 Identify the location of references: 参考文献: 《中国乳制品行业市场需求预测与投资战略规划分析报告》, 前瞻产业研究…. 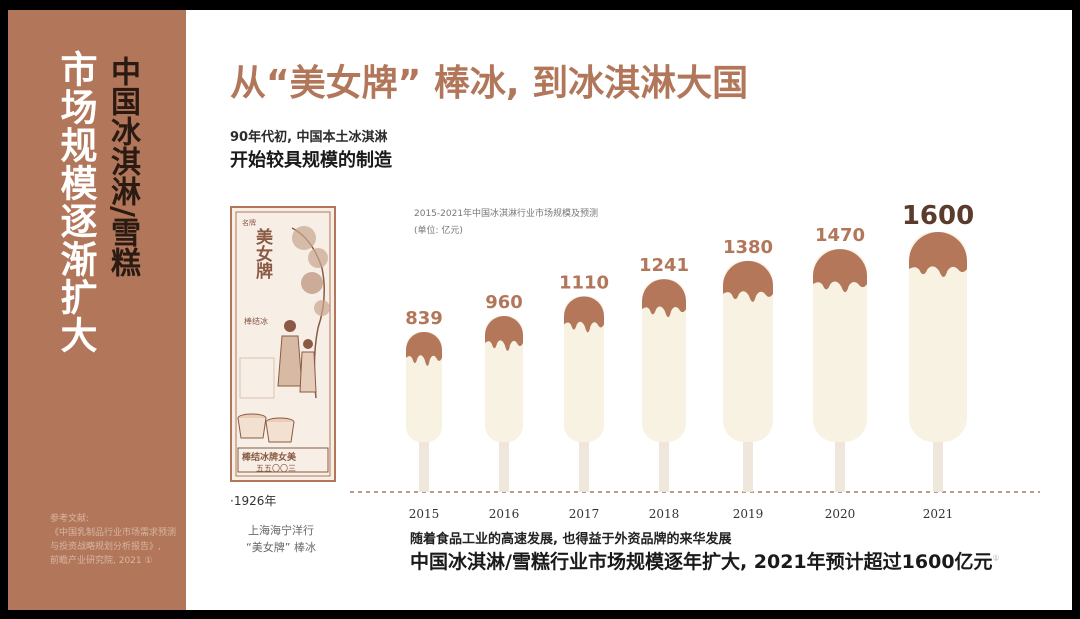
(115, 540).